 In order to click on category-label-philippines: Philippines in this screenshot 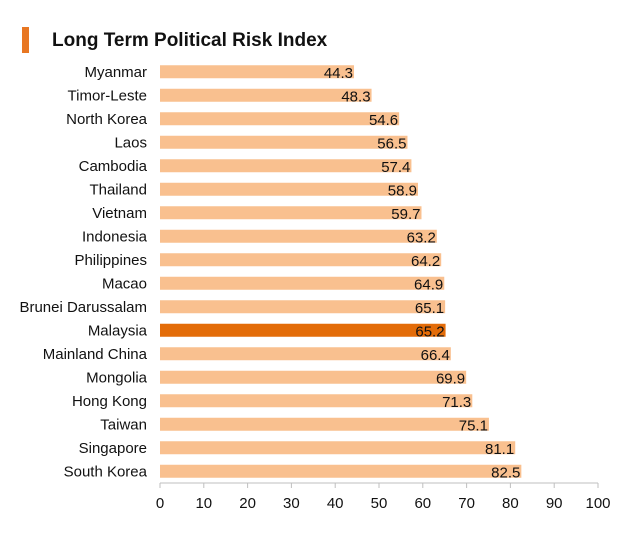, I will do `click(110, 260)`.